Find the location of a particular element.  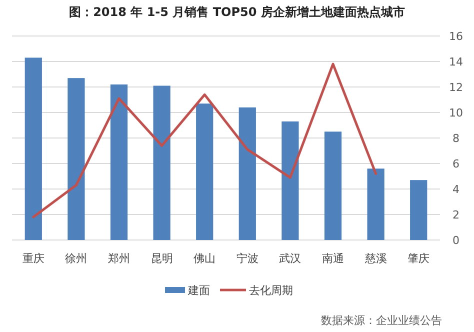

chart-title: 图：2018 年 1-5 月销售 TOP50 房企新增土地建面热点城市 is located at coordinates (237, 12).